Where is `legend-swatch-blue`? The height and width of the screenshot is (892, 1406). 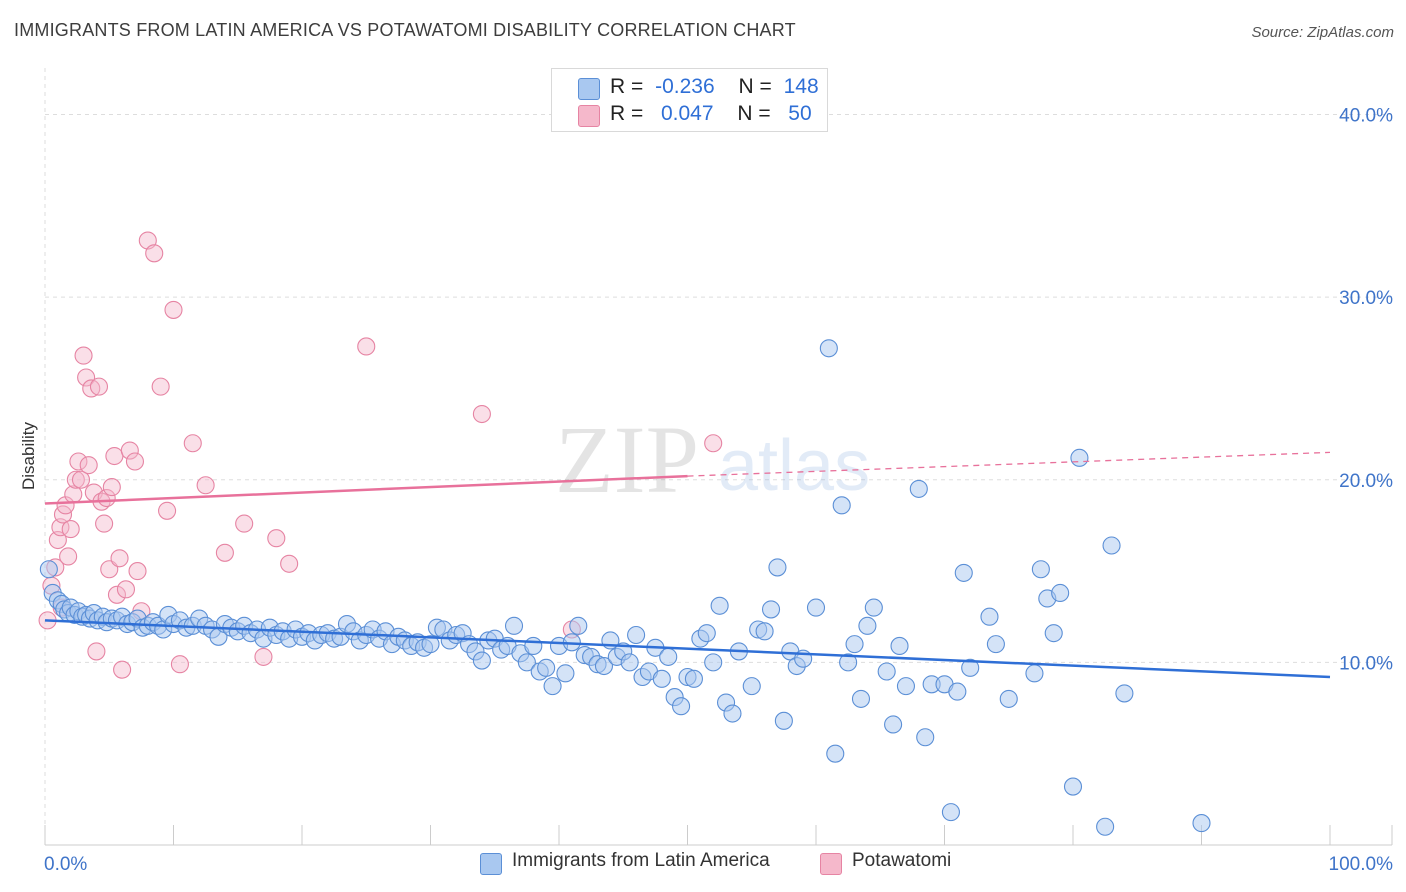 legend-swatch-blue is located at coordinates (589, 89).